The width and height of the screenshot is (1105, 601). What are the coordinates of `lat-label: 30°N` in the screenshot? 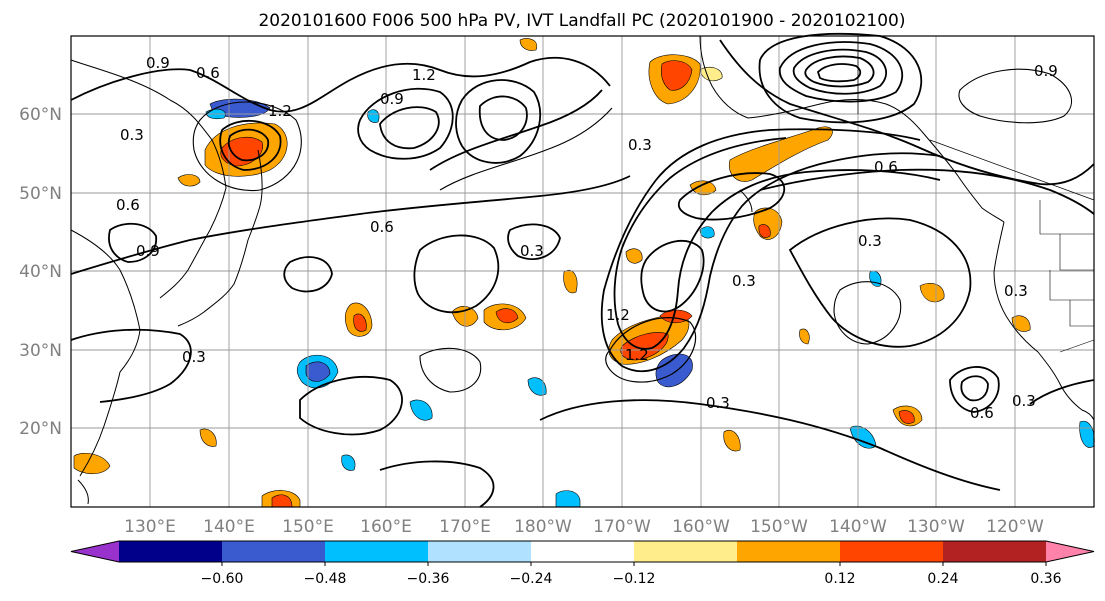 It's located at (40, 351).